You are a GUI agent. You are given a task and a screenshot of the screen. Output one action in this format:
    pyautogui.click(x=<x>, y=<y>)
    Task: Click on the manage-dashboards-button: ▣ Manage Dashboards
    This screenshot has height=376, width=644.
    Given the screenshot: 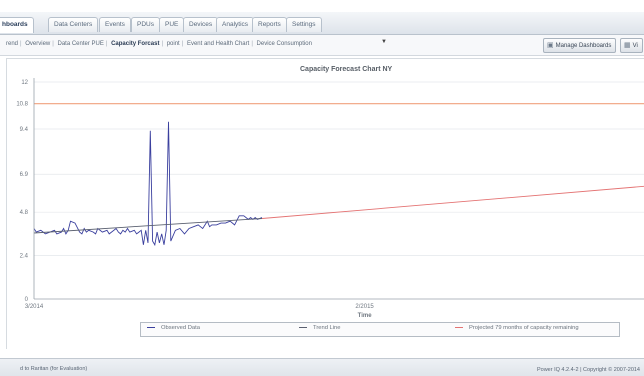 What is the action you would take?
    pyautogui.click(x=580, y=45)
    